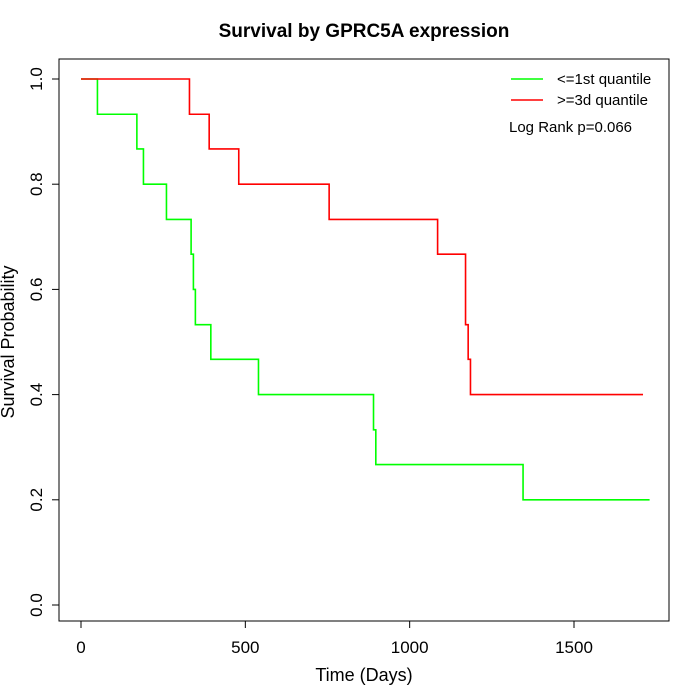 The width and height of the screenshot is (700, 700). I want to click on x-axis-label: Time (Days), so click(363, 675).